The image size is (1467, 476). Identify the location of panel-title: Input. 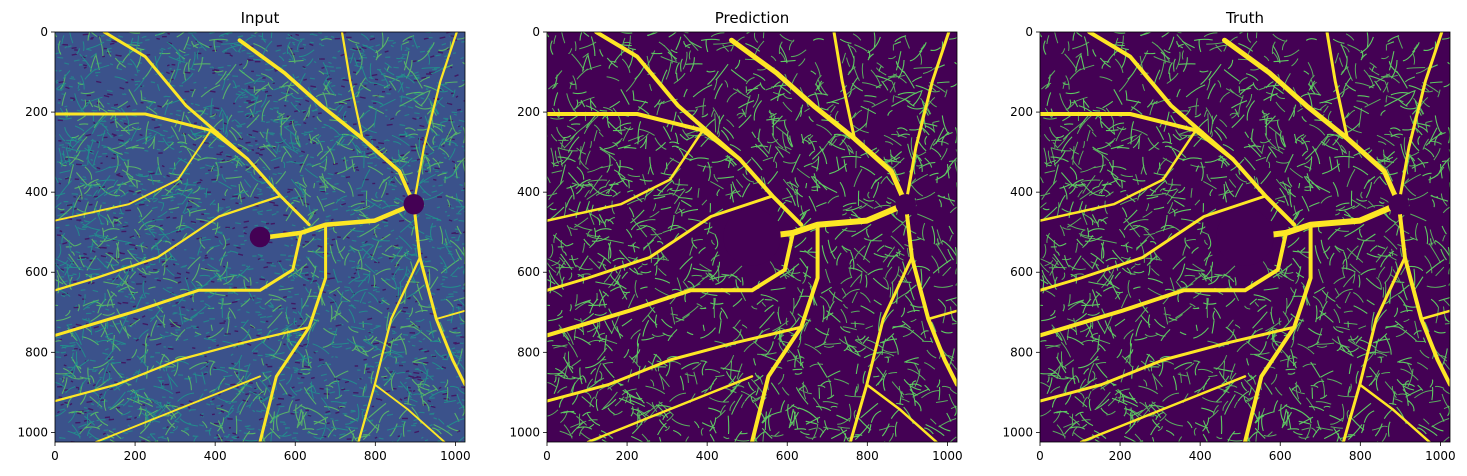
(260, 18).